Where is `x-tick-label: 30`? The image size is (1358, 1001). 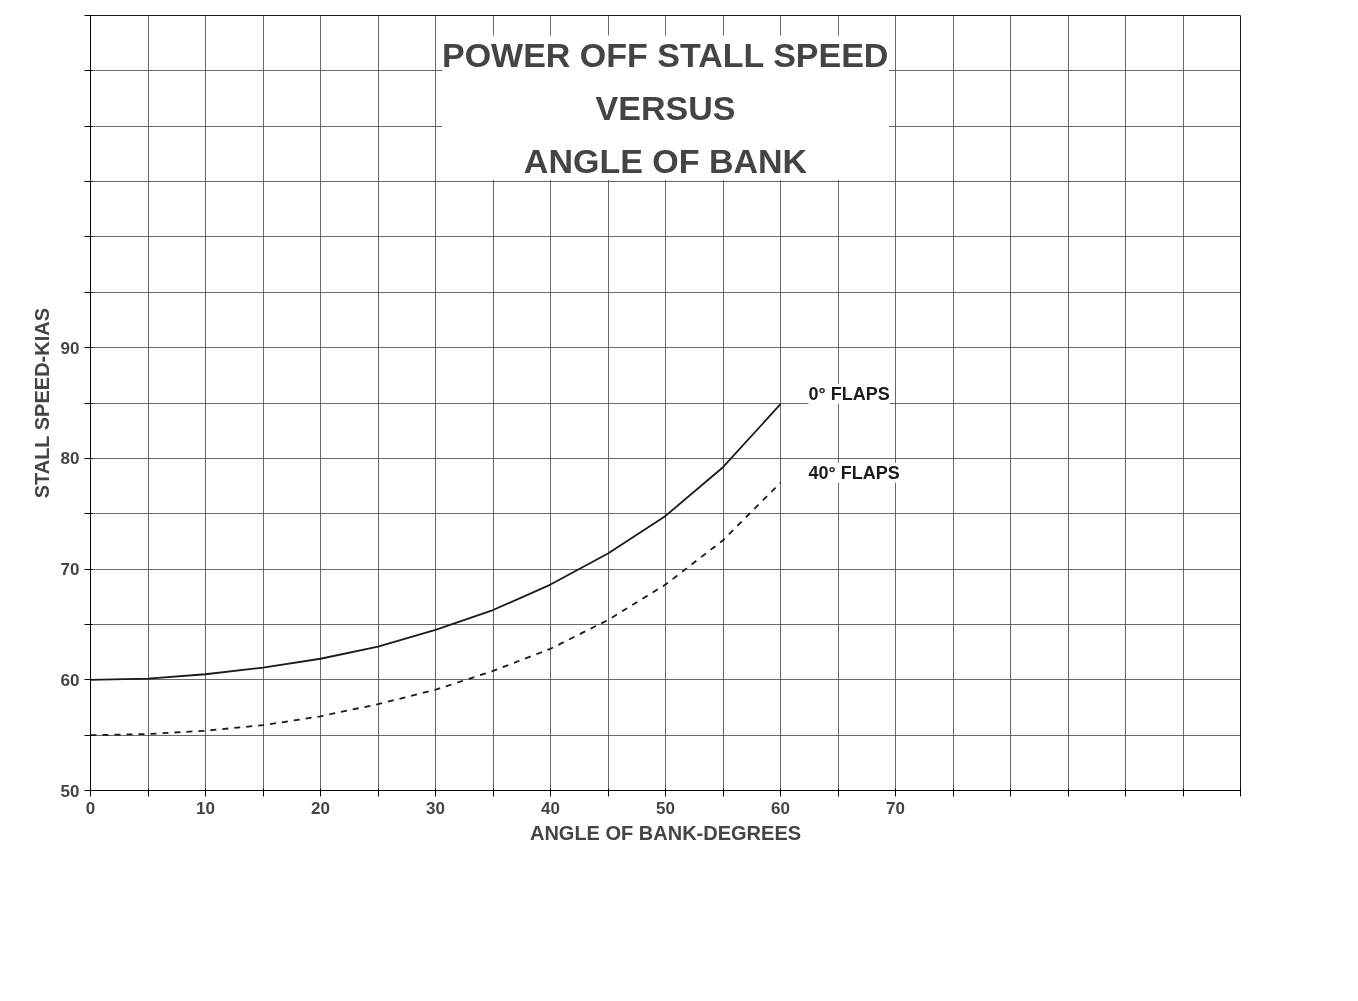 x-tick-label: 30 is located at coordinates (435, 808).